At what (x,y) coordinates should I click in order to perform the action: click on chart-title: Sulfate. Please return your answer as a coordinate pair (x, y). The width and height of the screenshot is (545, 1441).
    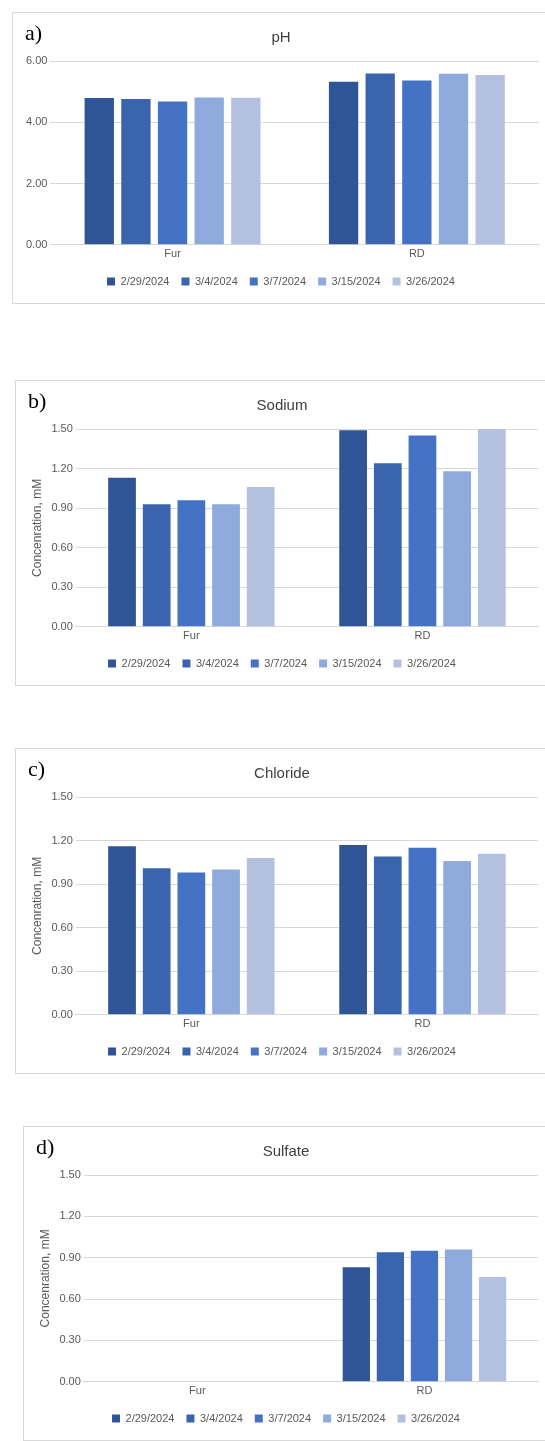
    Looking at the image, I should click on (286, 1151).